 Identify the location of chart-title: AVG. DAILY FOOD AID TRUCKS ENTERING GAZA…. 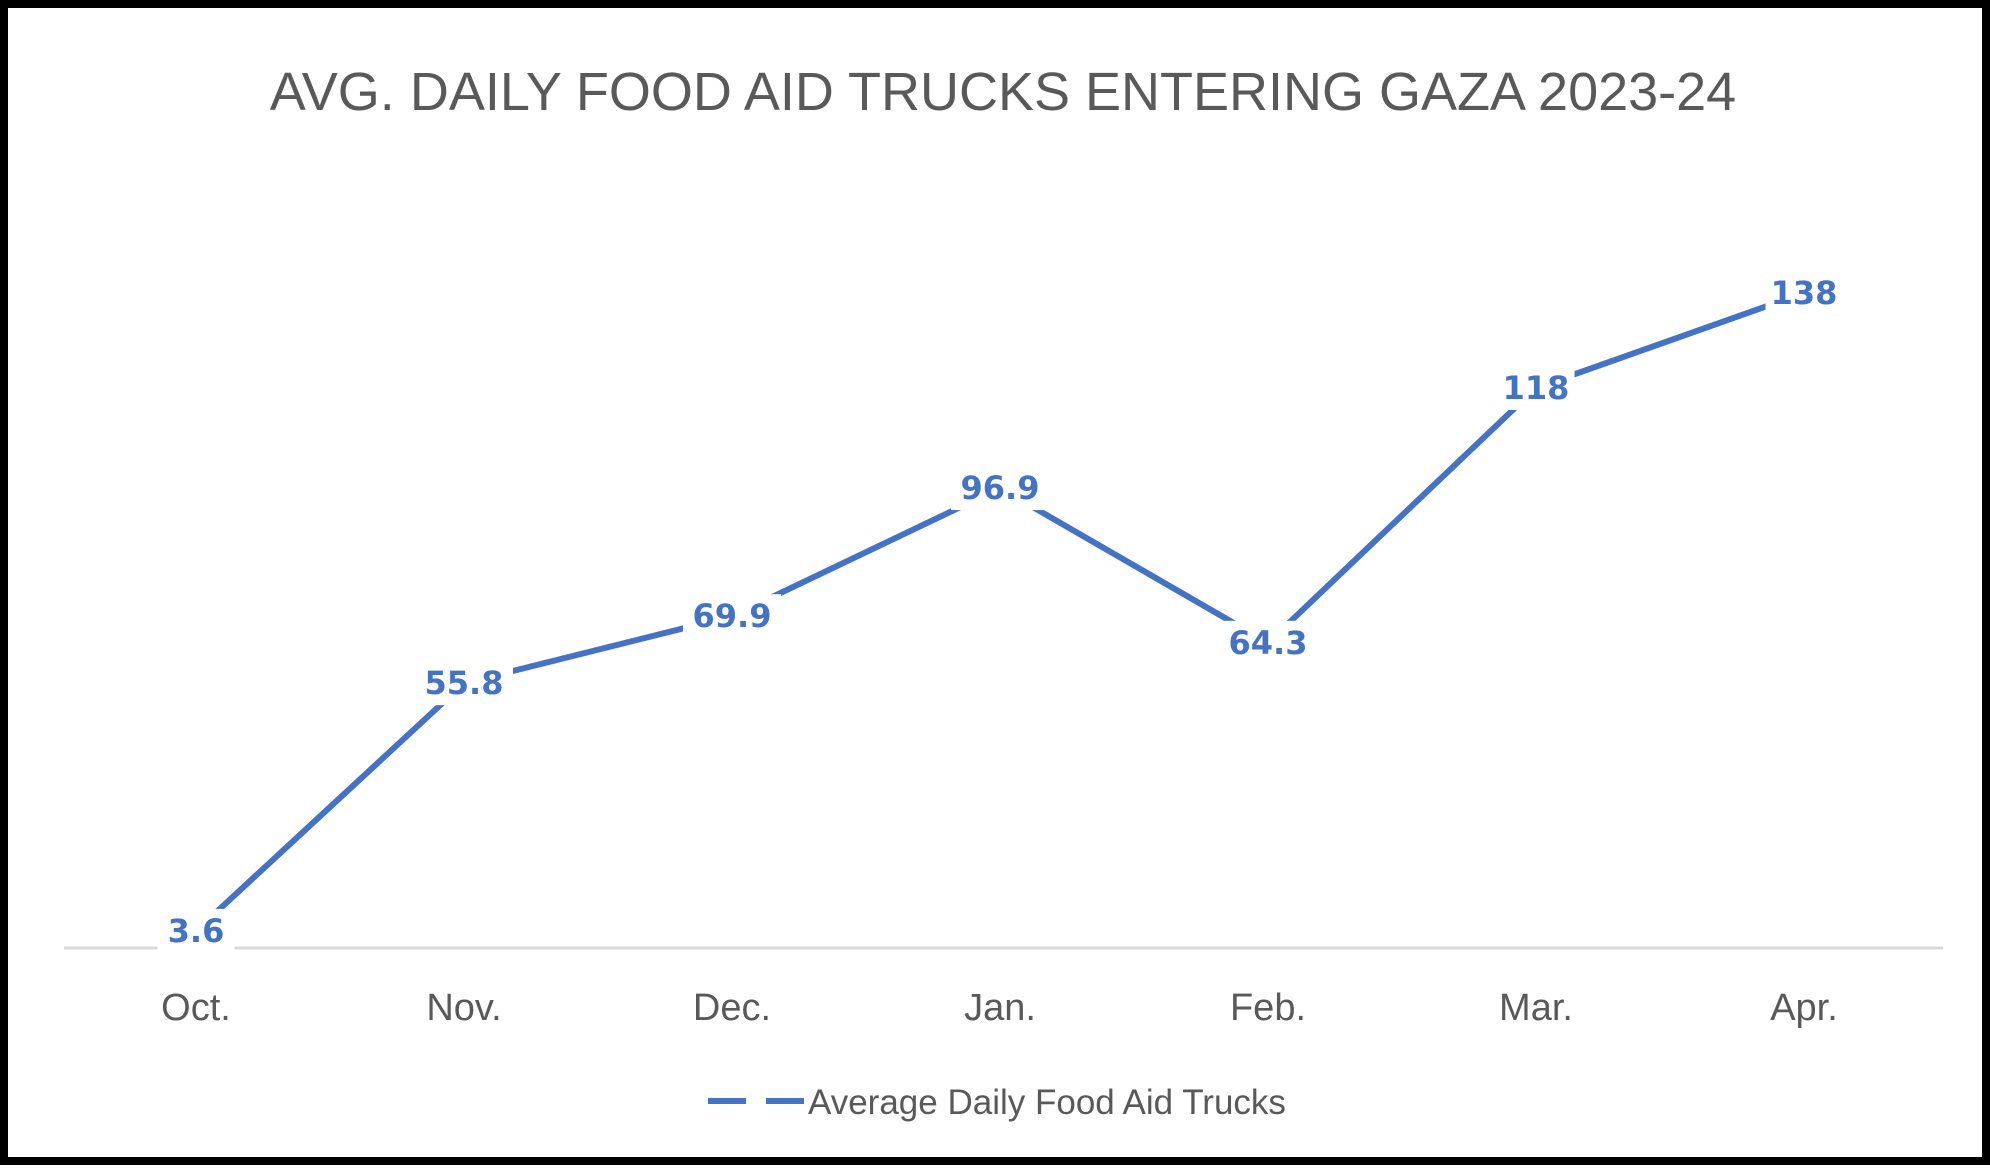
(1003, 92).